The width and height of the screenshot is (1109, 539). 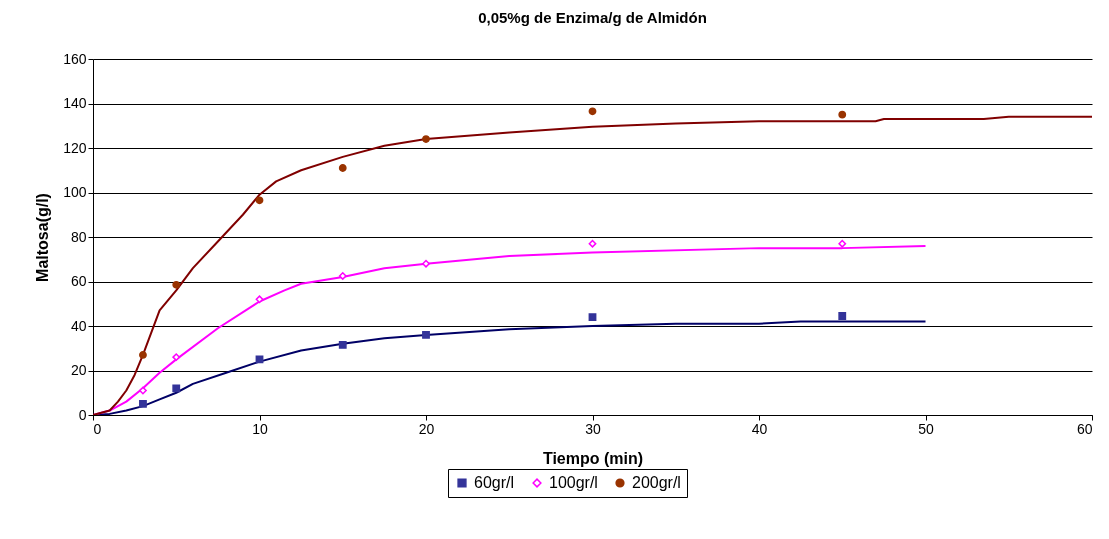 I want to click on y-tick-label: 120, so click(x=75, y=147).